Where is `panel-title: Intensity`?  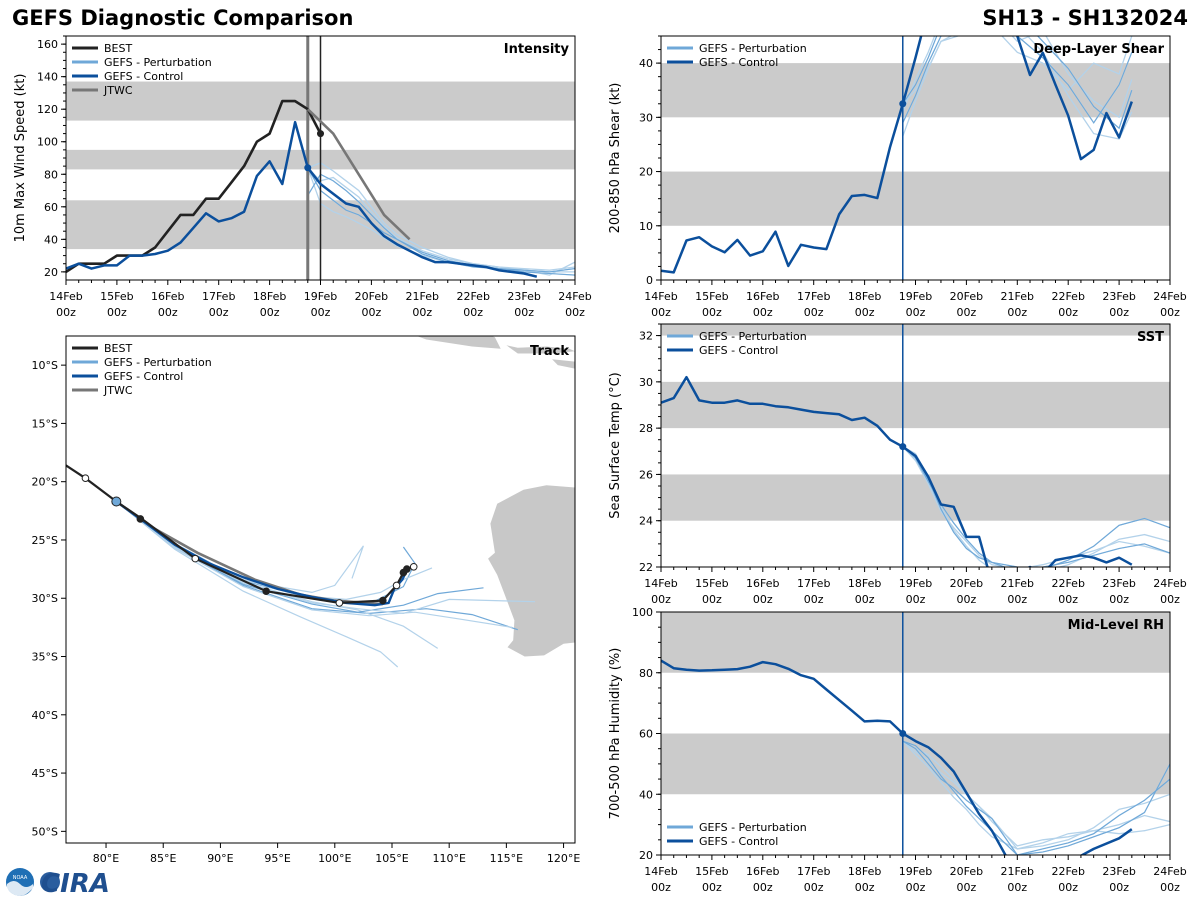 panel-title: Intensity is located at coordinates (537, 49).